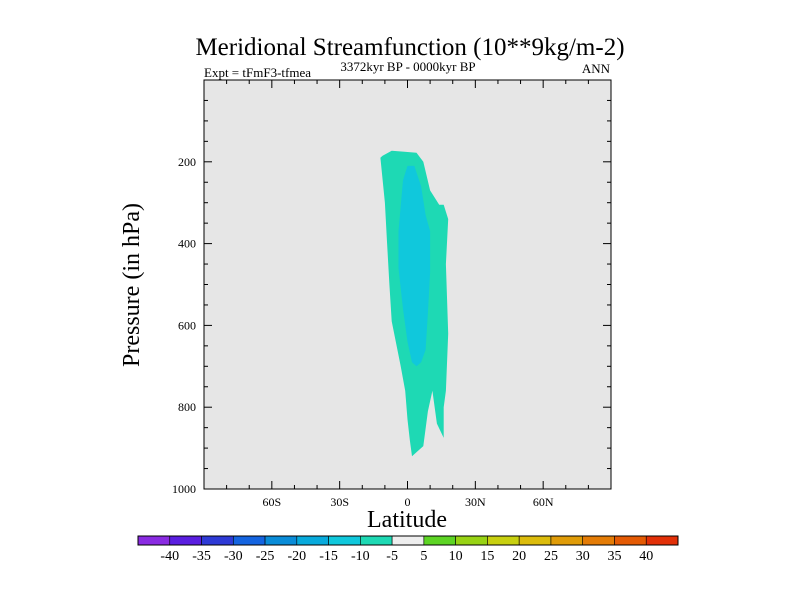 Image resolution: width=800 pixels, height=605 pixels. What do you see at coordinates (187, 244) in the screenshot?
I see `y-tick-label: 400` at bounding box center [187, 244].